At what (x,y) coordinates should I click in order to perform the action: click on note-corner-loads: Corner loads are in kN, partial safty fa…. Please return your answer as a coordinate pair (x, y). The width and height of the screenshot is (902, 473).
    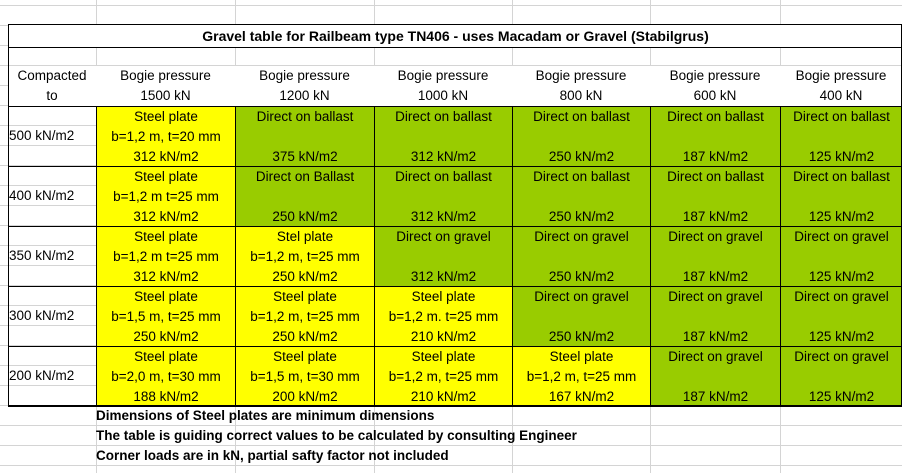
    Looking at the image, I should click on (272, 455).